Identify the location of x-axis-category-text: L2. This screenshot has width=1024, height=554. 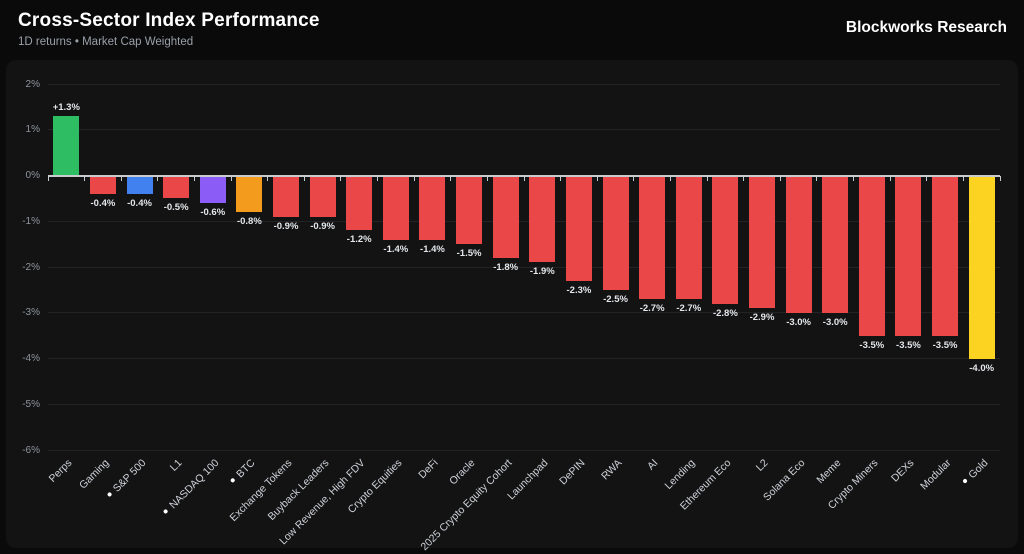
(762, 465).